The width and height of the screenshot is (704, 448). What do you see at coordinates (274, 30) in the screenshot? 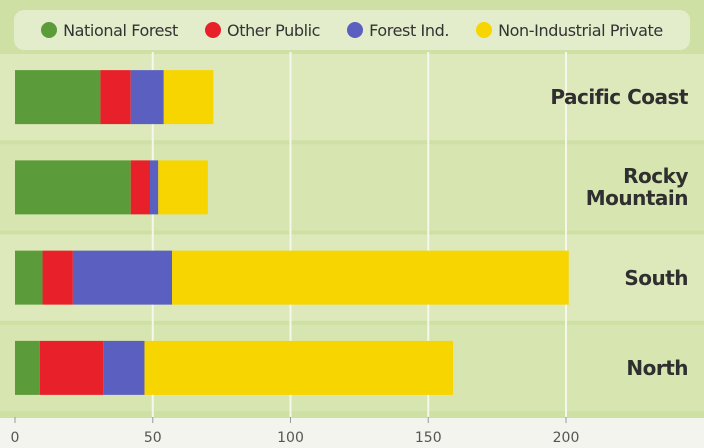
I see `legend-label: Other Public` at bounding box center [274, 30].